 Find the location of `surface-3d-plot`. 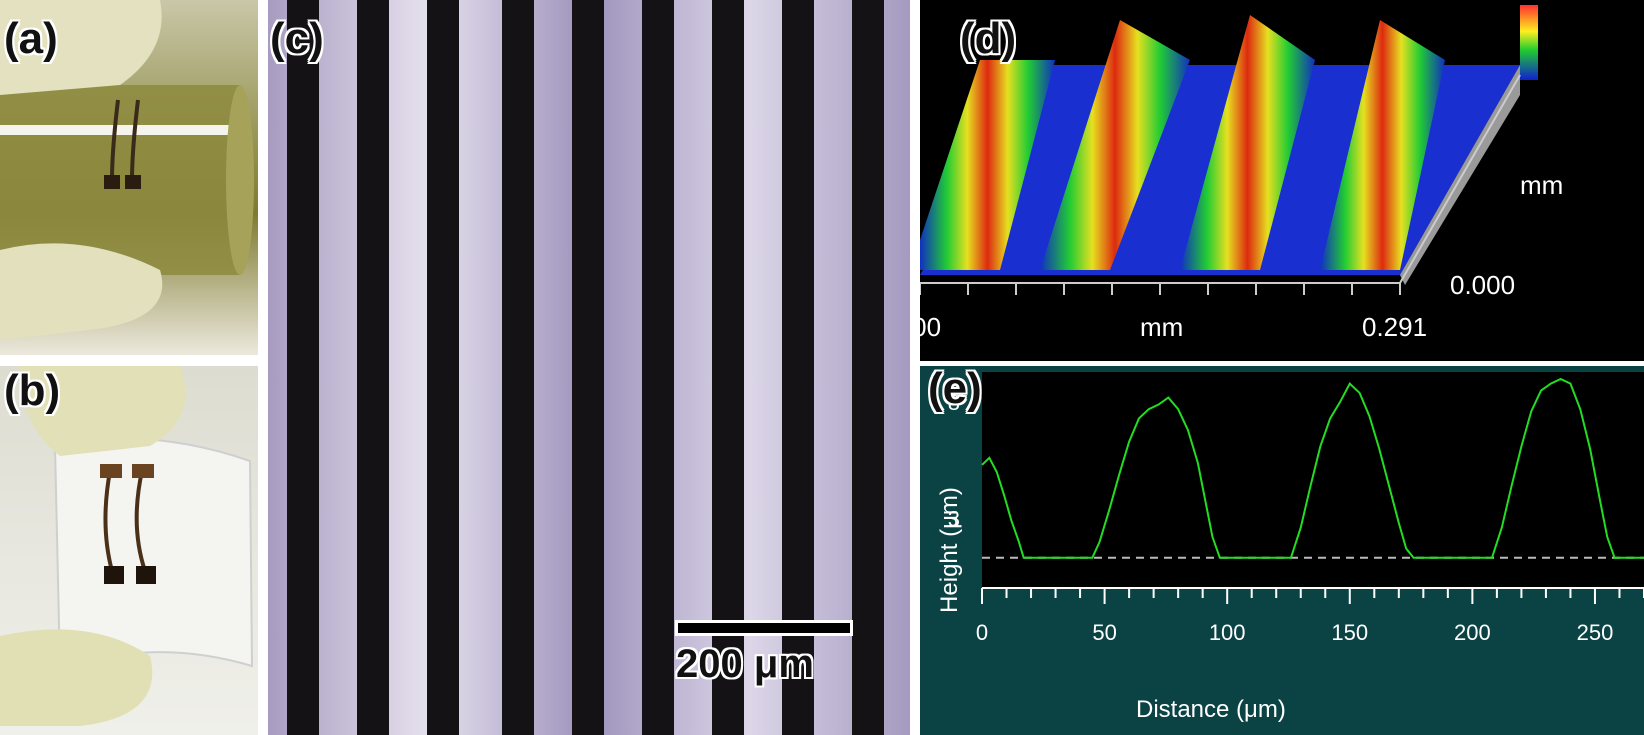

surface-3d-plot is located at coordinates (1229, 150).